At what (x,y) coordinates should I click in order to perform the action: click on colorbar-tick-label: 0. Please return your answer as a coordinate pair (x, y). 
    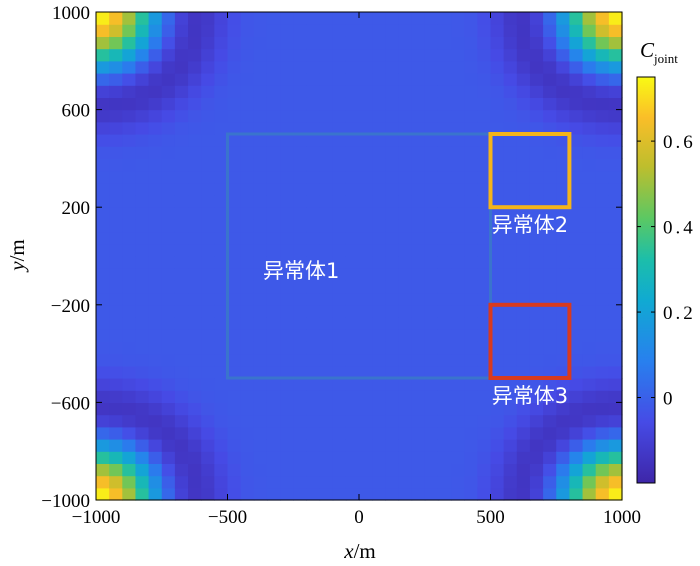
    Looking at the image, I should click on (669, 399).